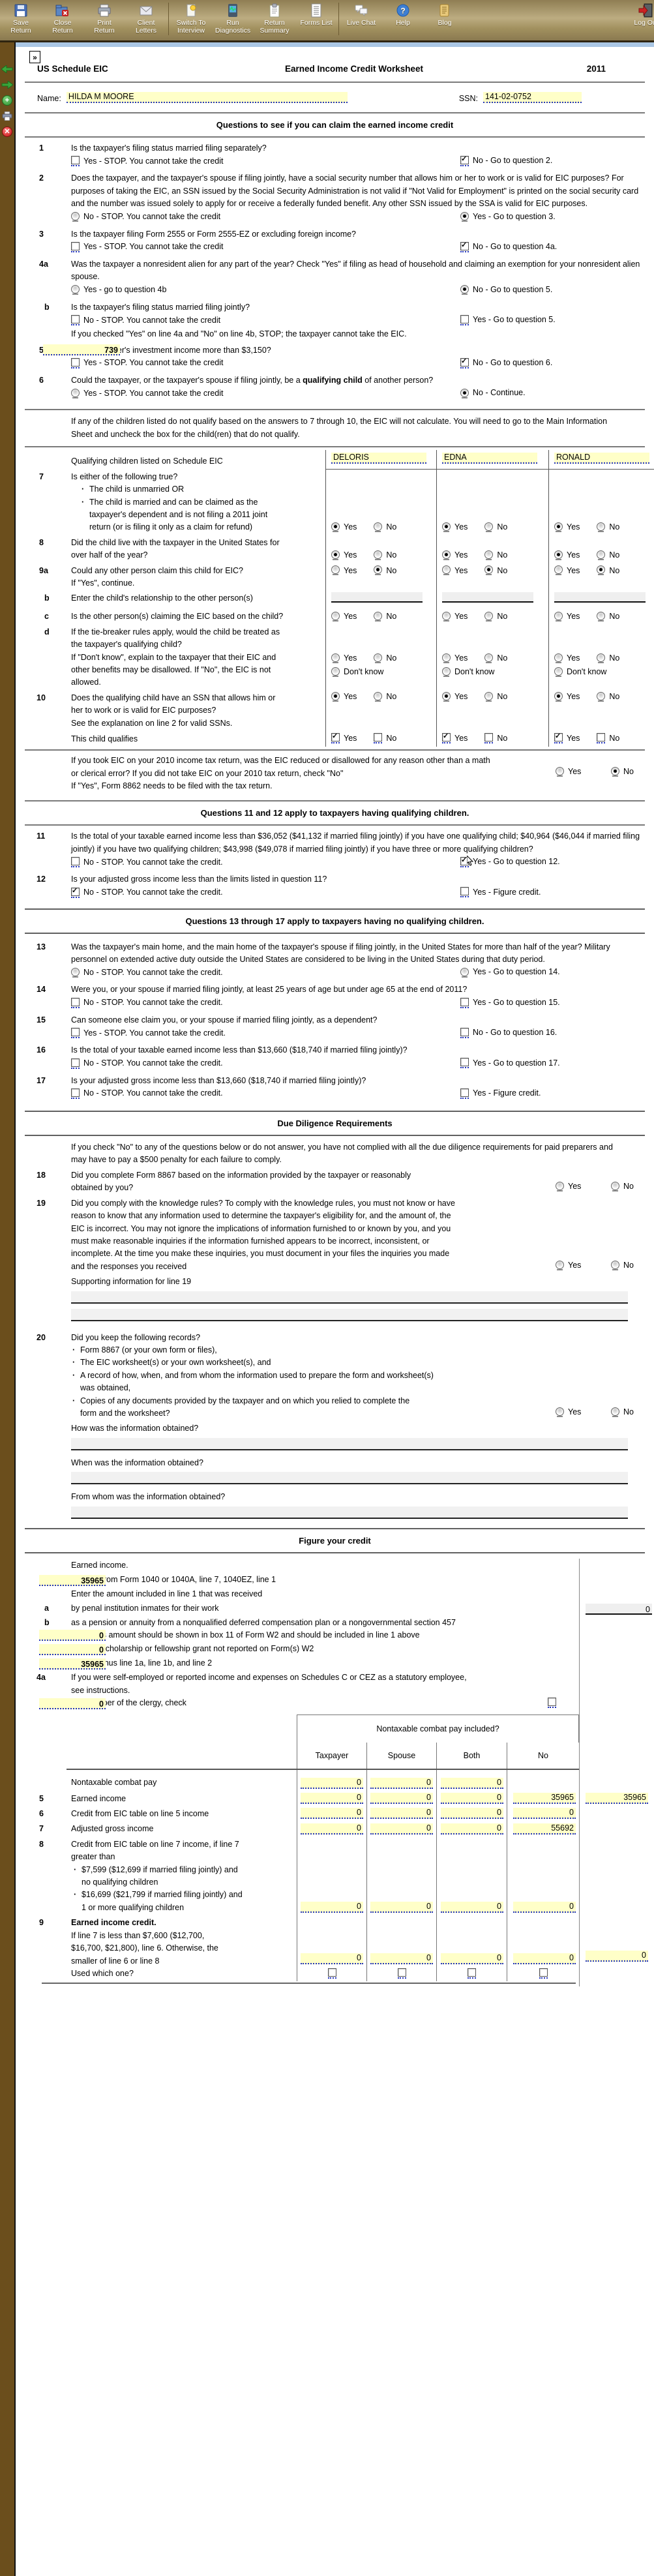  I want to click on q5-no-option: No - Go to question 6., so click(506, 363).